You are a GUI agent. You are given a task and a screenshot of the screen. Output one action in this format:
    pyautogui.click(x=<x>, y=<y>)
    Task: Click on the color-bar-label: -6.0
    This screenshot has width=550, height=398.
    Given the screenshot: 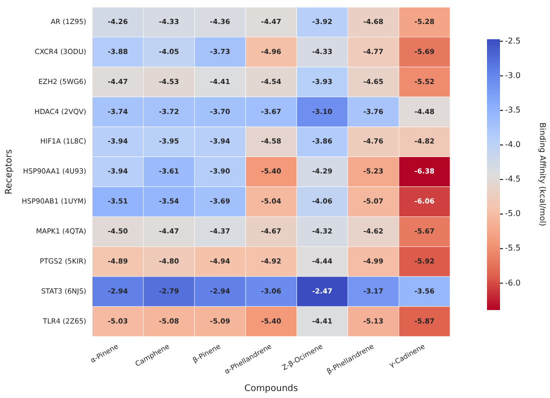 What is the action you would take?
    pyautogui.click(x=513, y=283)
    